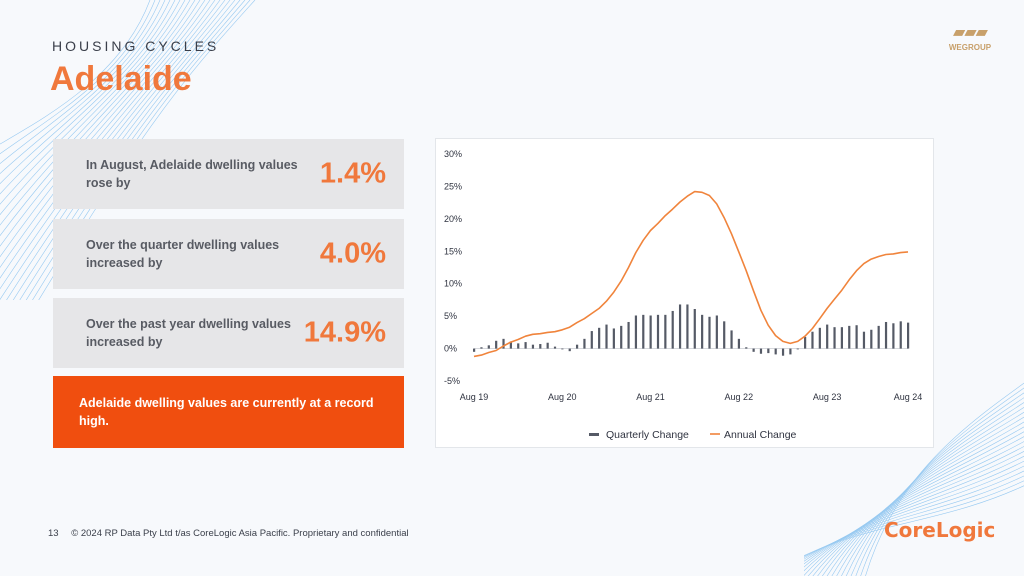  Describe the element at coordinates (827, 397) in the screenshot. I see `x-tick-label: Aug 23` at that location.